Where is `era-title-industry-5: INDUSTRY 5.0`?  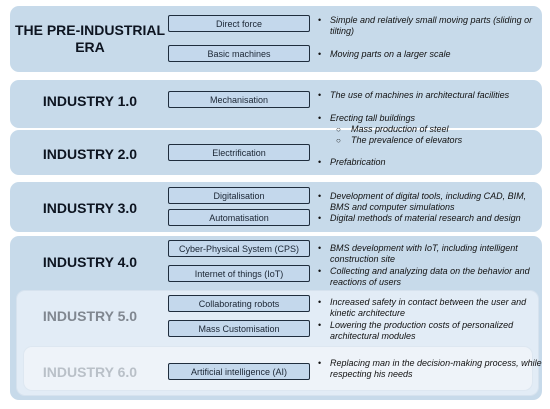
era-title-industry-5: INDUSTRY 5.0 is located at coordinates (90, 315).